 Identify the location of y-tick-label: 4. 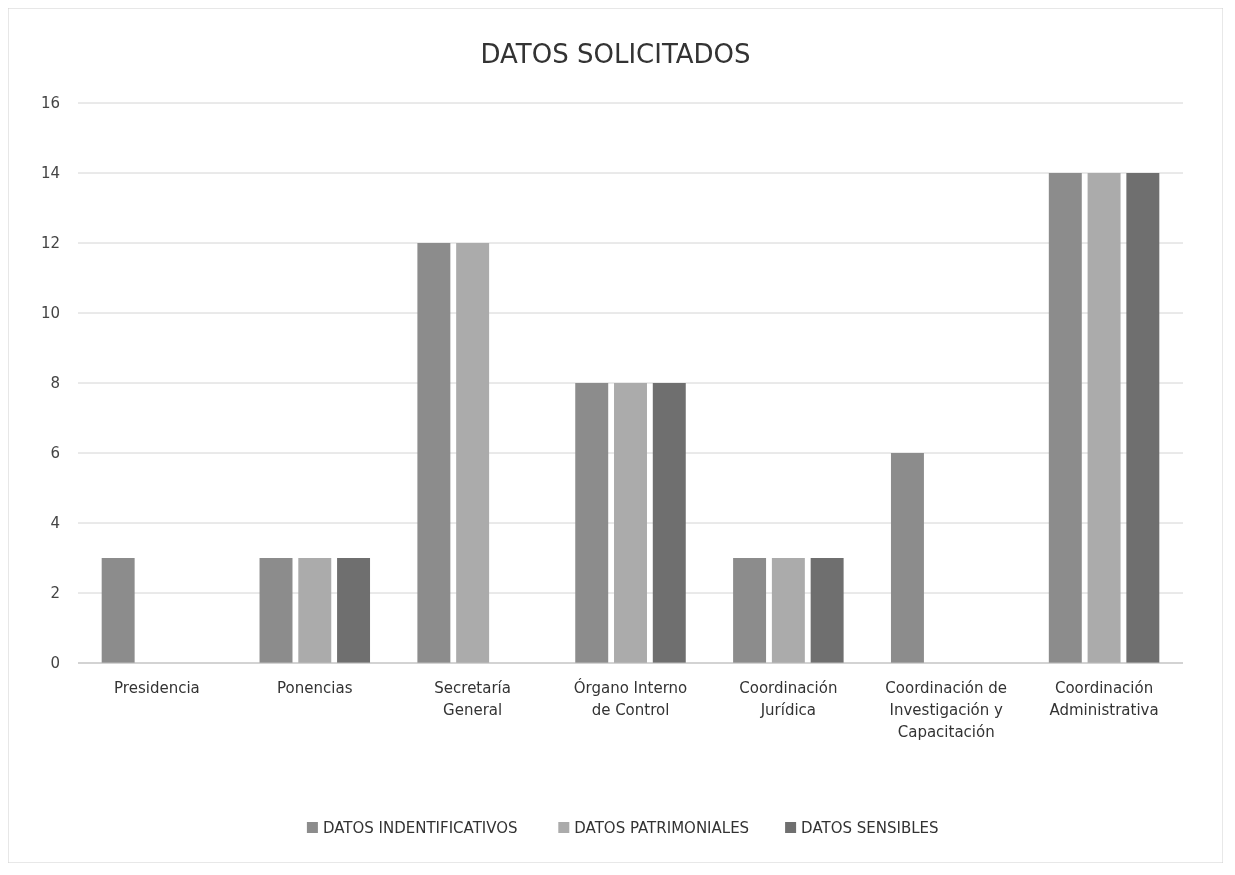
(55, 523).